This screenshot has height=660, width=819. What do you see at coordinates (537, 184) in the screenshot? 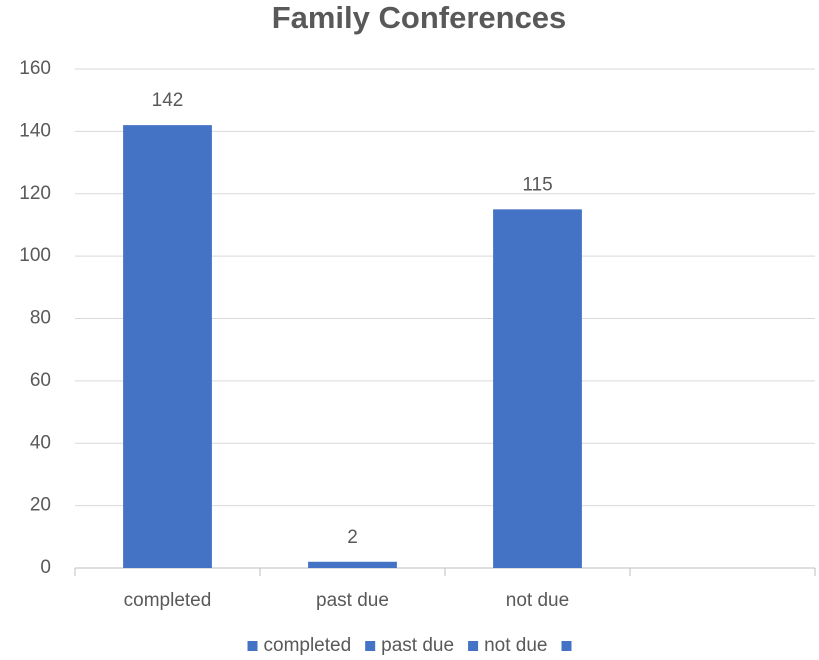
I see `data-label: 115` at bounding box center [537, 184].